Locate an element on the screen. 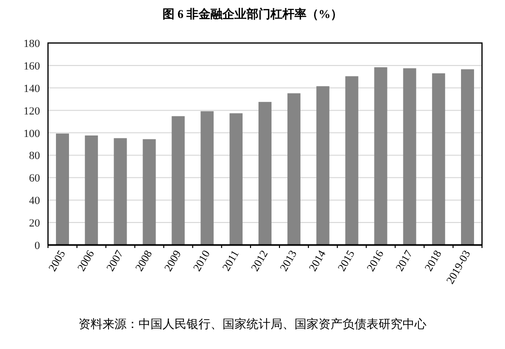 The height and width of the screenshot is (349, 505). y-tick-label: 80 is located at coordinates (34, 156).